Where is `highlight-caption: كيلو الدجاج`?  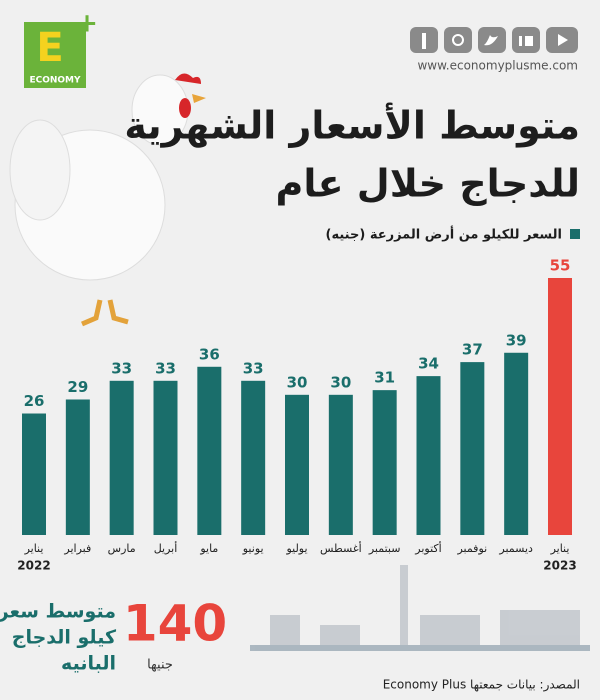 highlight-caption: كيلو الدجاج is located at coordinates (64, 638).